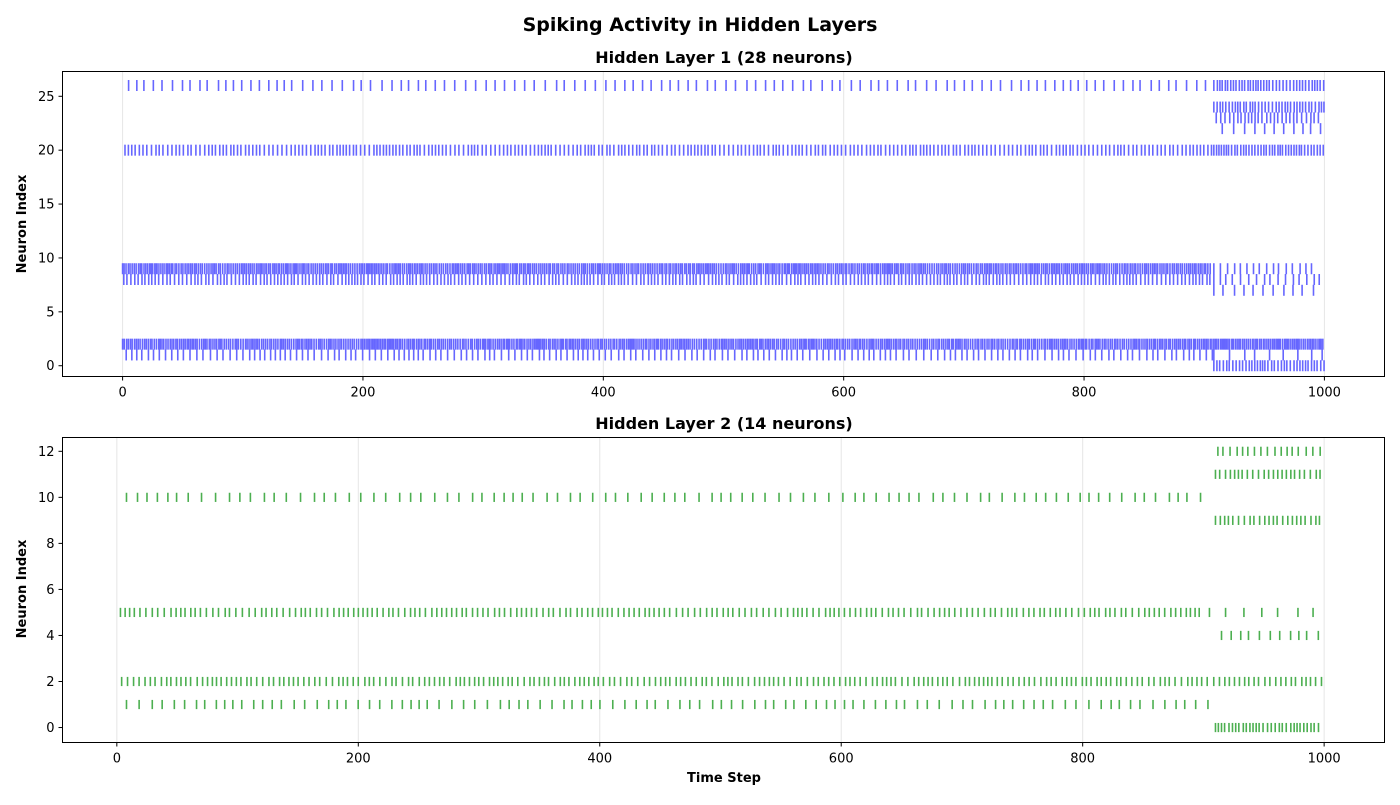 This screenshot has width=1400, height=805. What do you see at coordinates (50, 232) in the screenshot?
I see `hidden-layer-1-yticks: 0 5 10 15 20 25` at bounding box center [50, 232].